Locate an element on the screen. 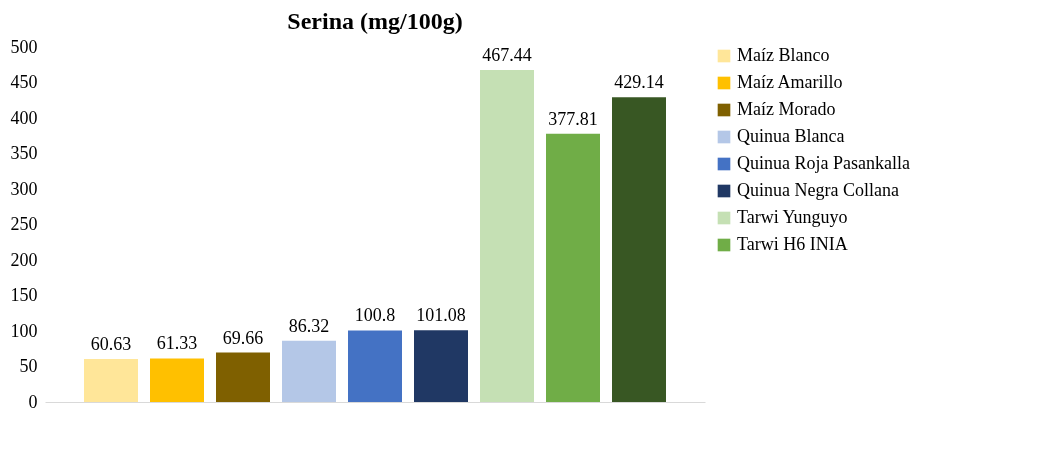  legend-label: Tarwi Yunguyo is located at coordinates (792, 217).